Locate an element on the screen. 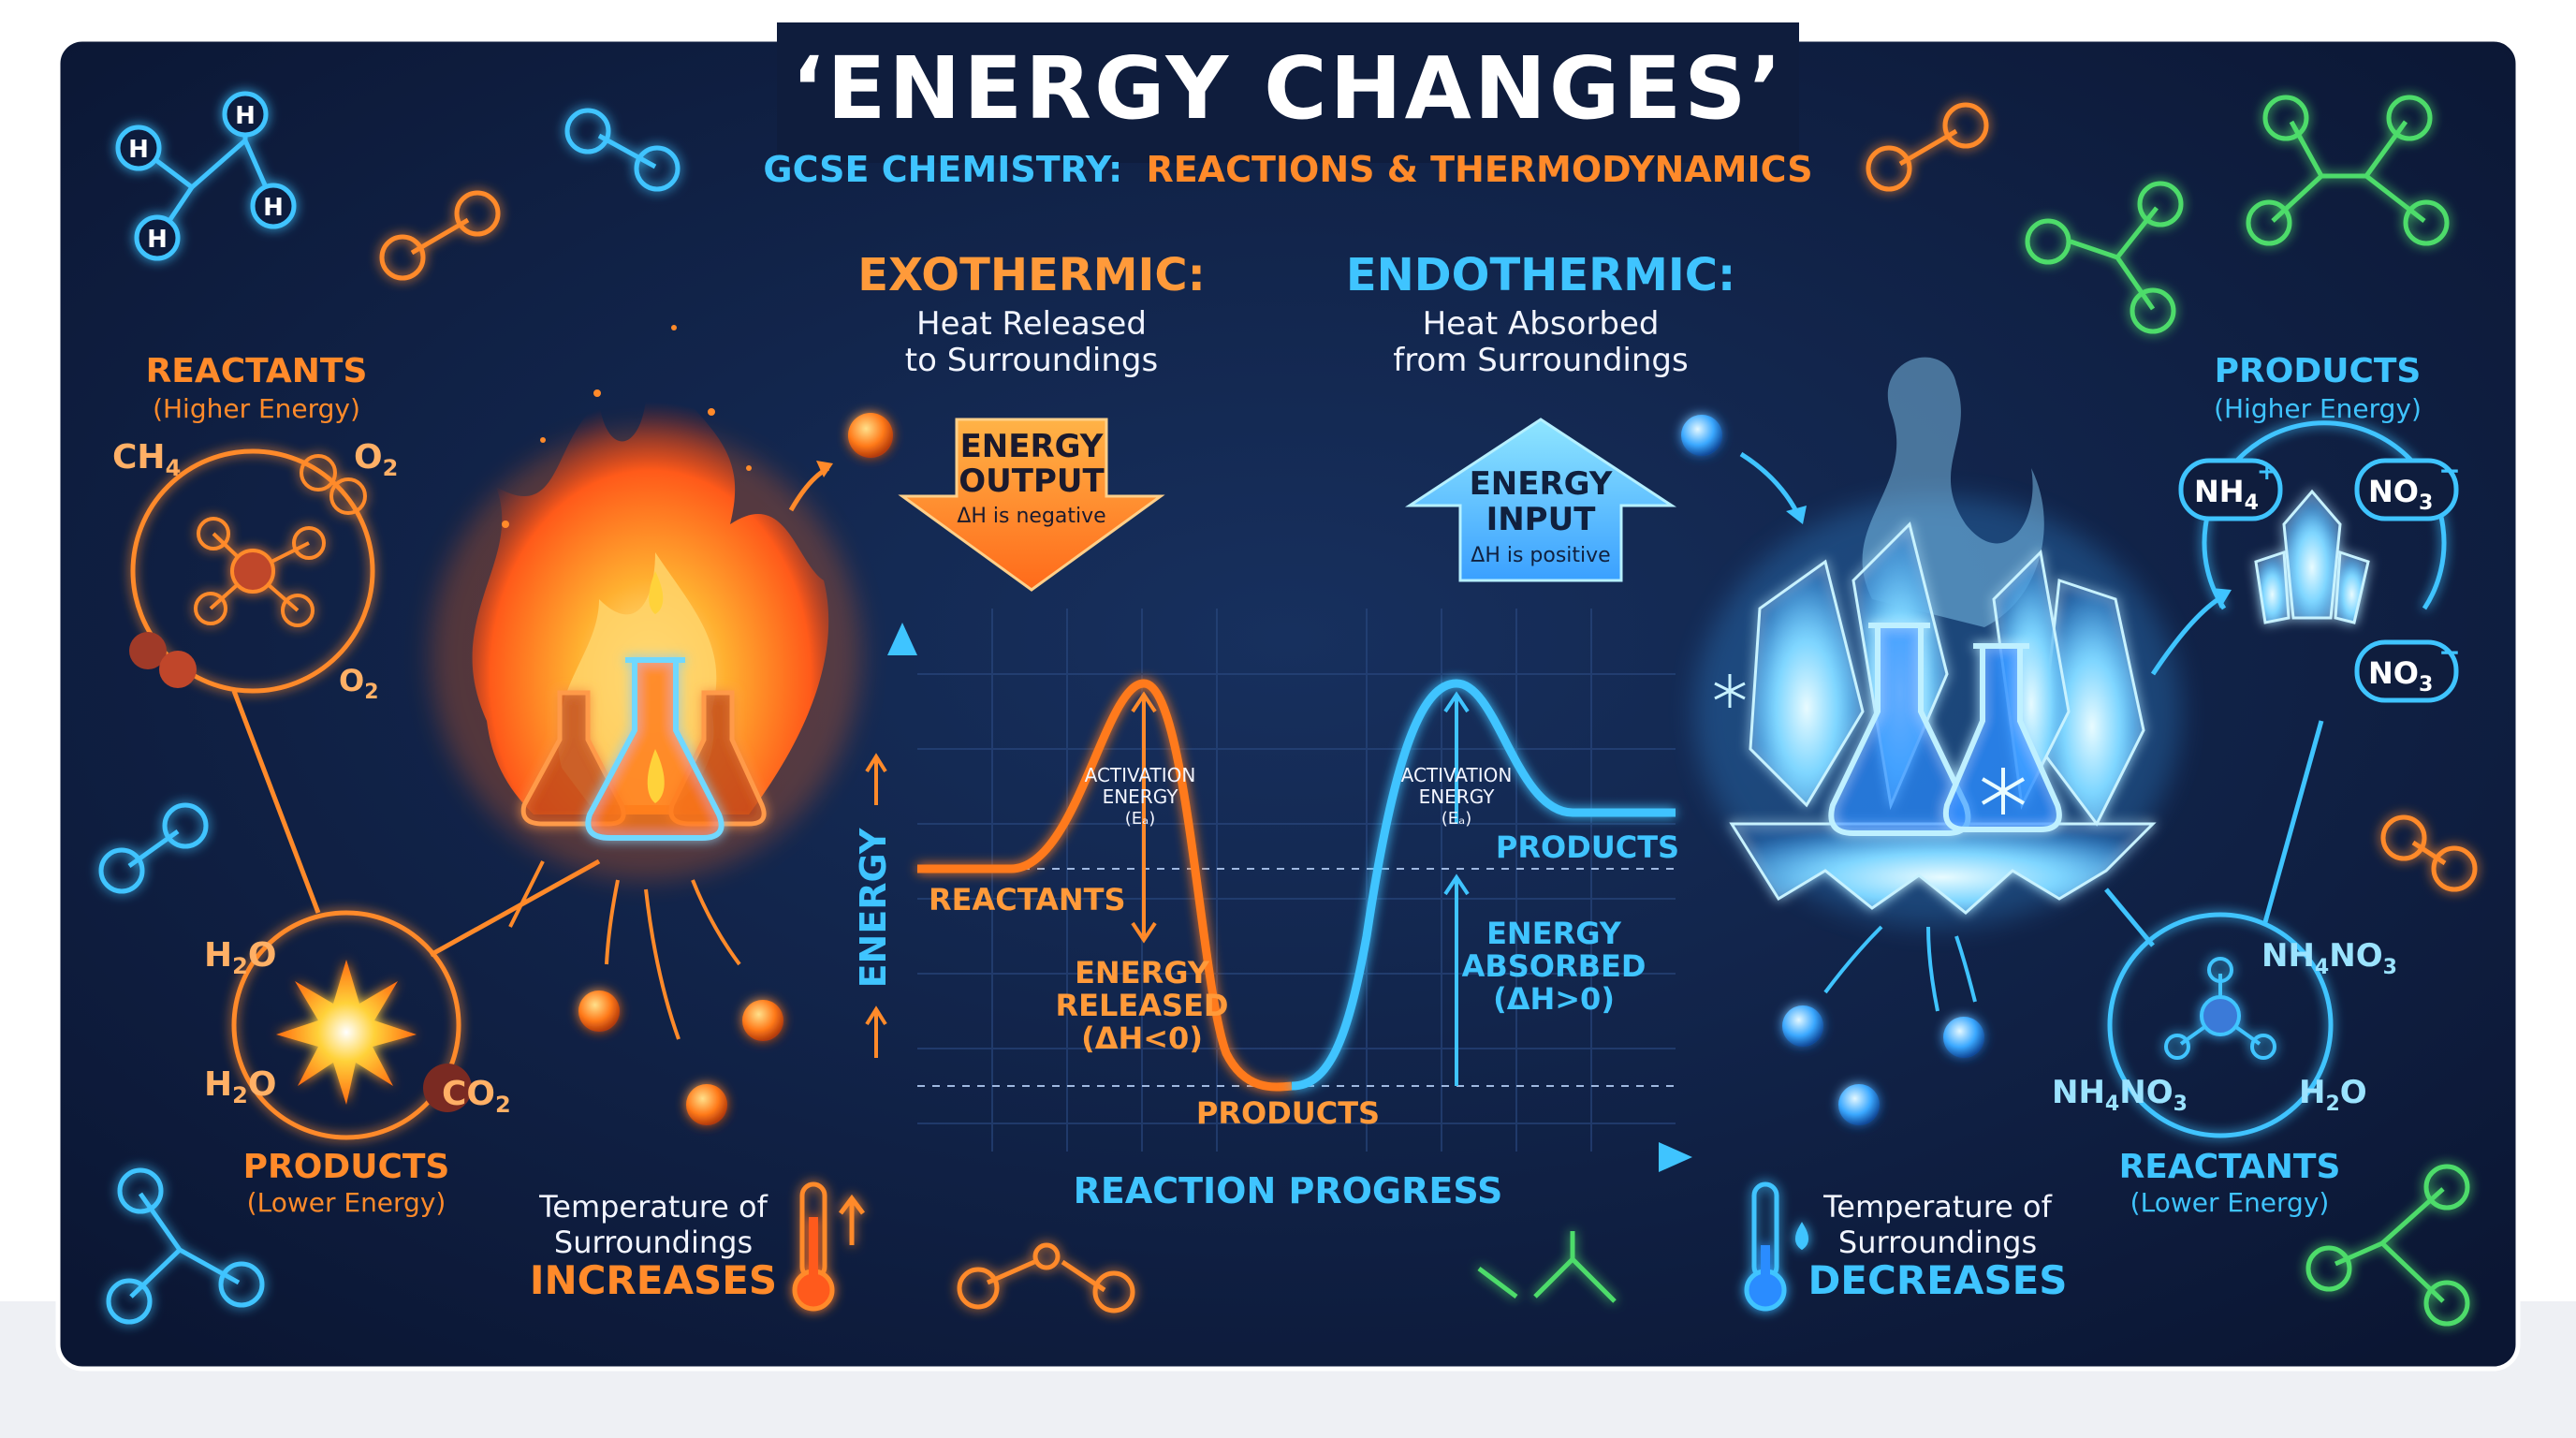 Image resolution: width=2576 pixels, height=1438 pixels. emit-arrowhead is located at coordinates (824, 469).